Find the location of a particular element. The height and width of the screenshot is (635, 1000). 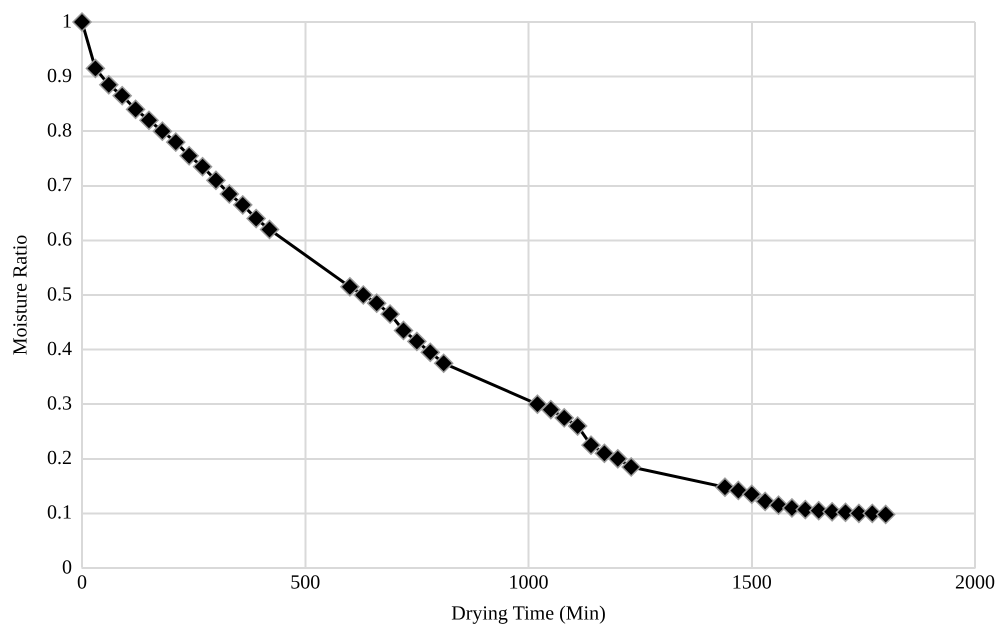

x-axis-title: Drying Time (Min) is located at coordinates (528, 613).